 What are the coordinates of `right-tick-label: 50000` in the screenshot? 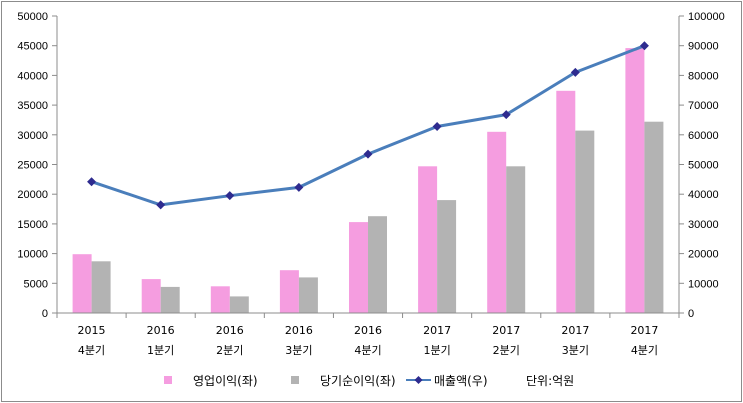 It's located at (703, 166).